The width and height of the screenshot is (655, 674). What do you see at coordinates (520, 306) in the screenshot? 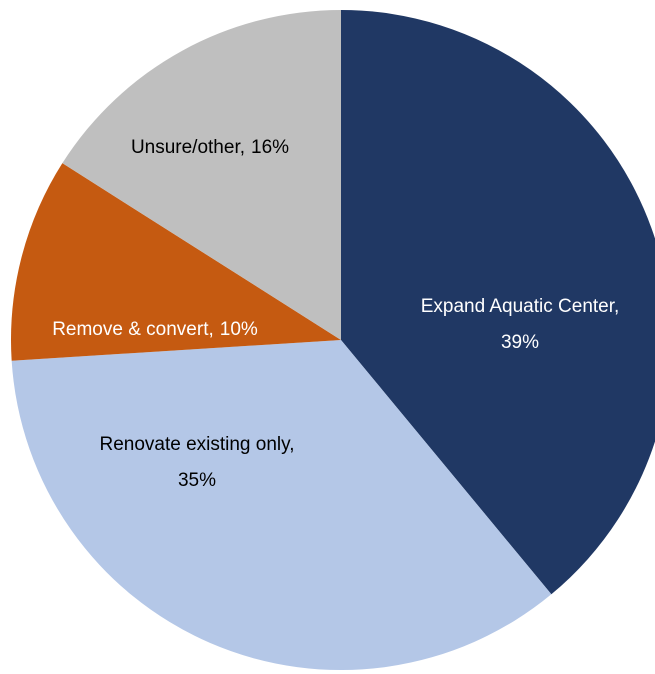
I see `slice-label: Expand Aquatic Center,` at bounding box center [520, 306].